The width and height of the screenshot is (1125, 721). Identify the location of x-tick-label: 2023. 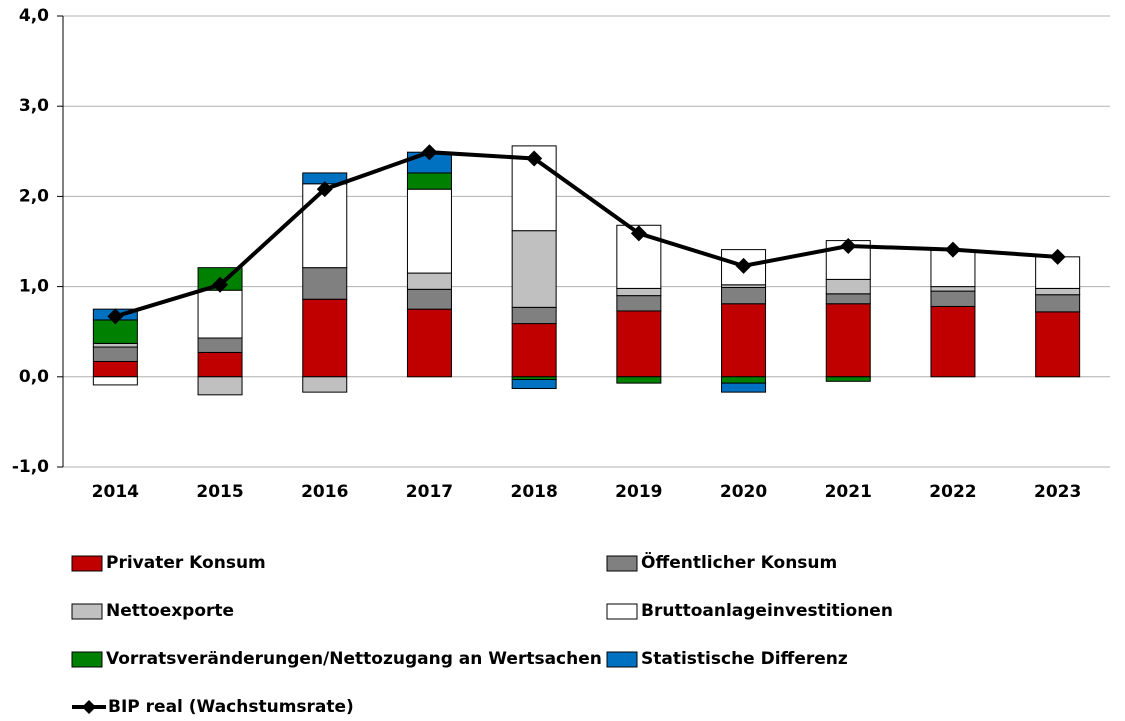
(1057, 492).